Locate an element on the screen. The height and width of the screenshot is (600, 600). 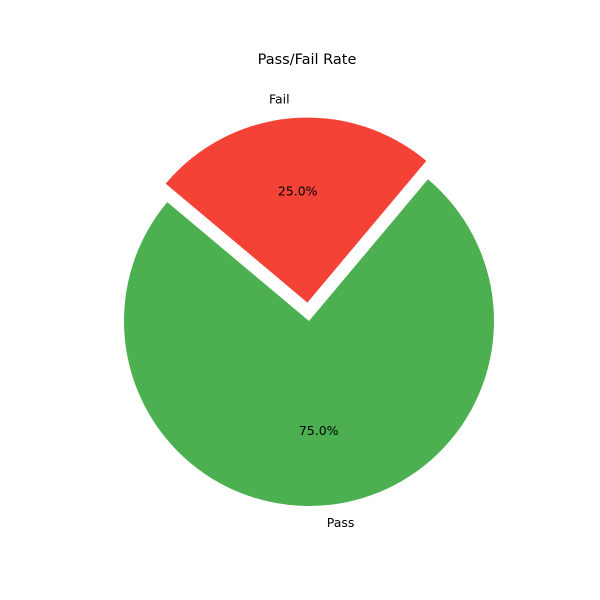
pct-label-fail: 25.0% is located at coordinates (298, 190).